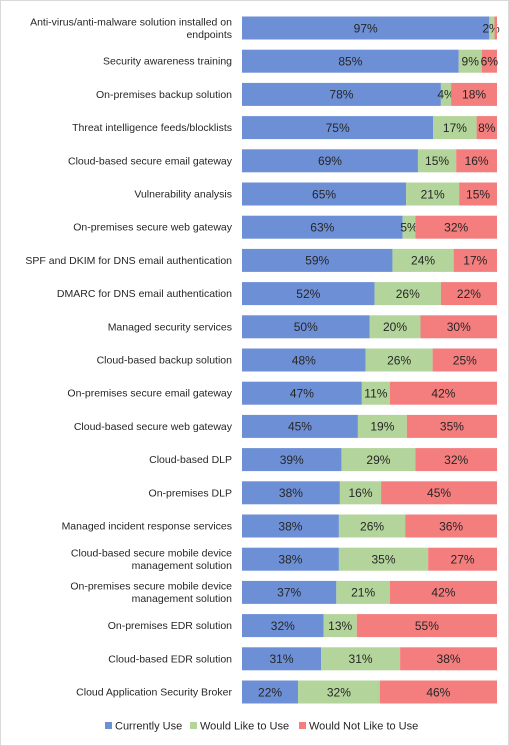  I want to click on value-label: 52%, so click(308, 294).